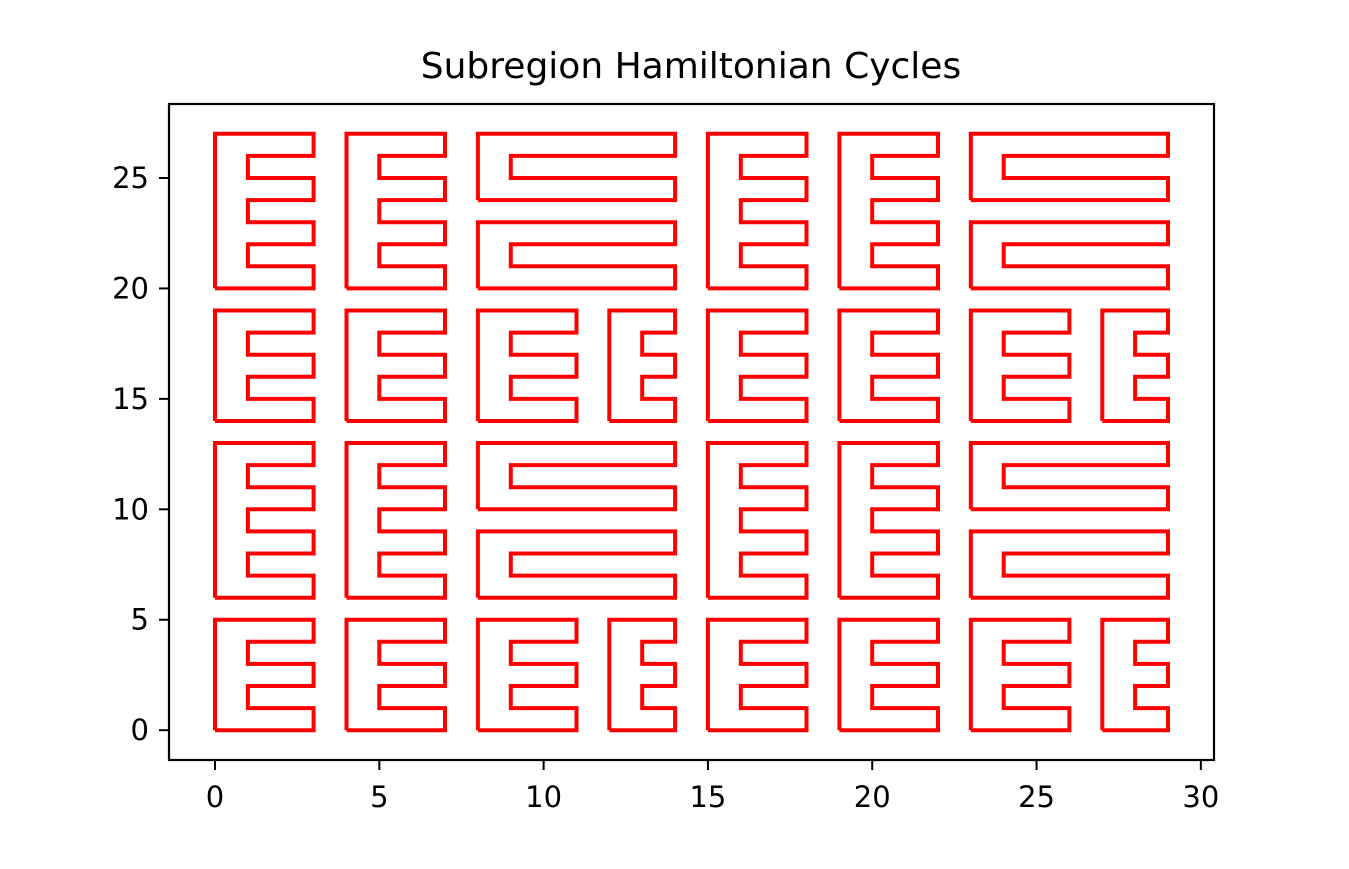 The height and width of the screenshot is (869, 1349). What do you see at coordinates (1200, 797) in the screenshot?
I see `x-tick-label: 30` at bounding box center [1200, 797].